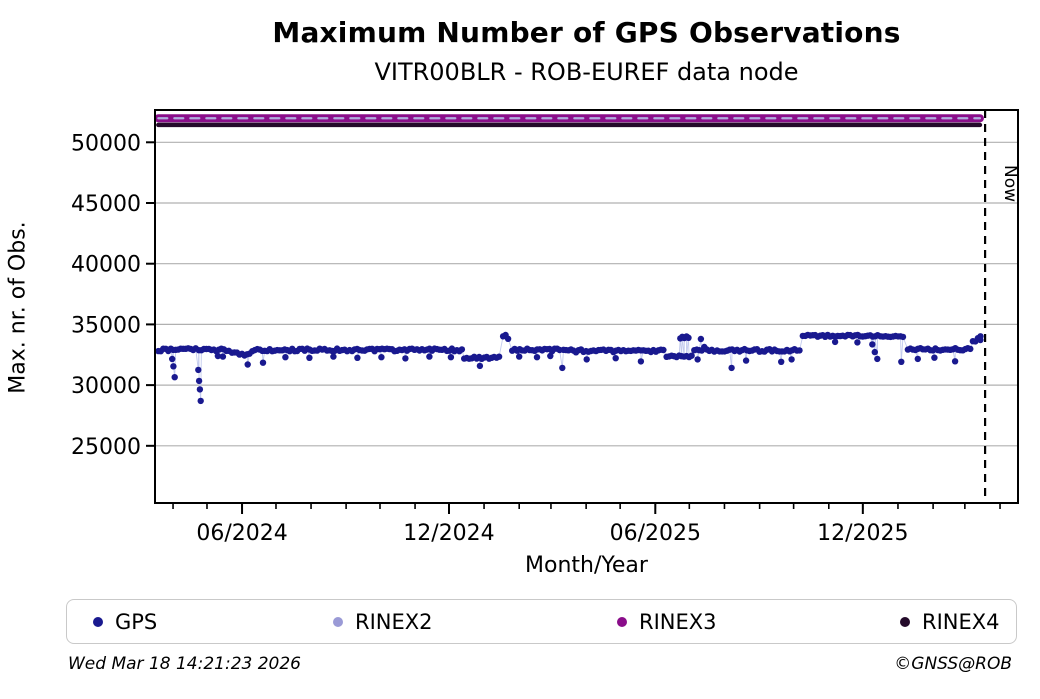 The image size is (1040, 699). I want to click on rinex4-marker-icon, so click(905, 621).